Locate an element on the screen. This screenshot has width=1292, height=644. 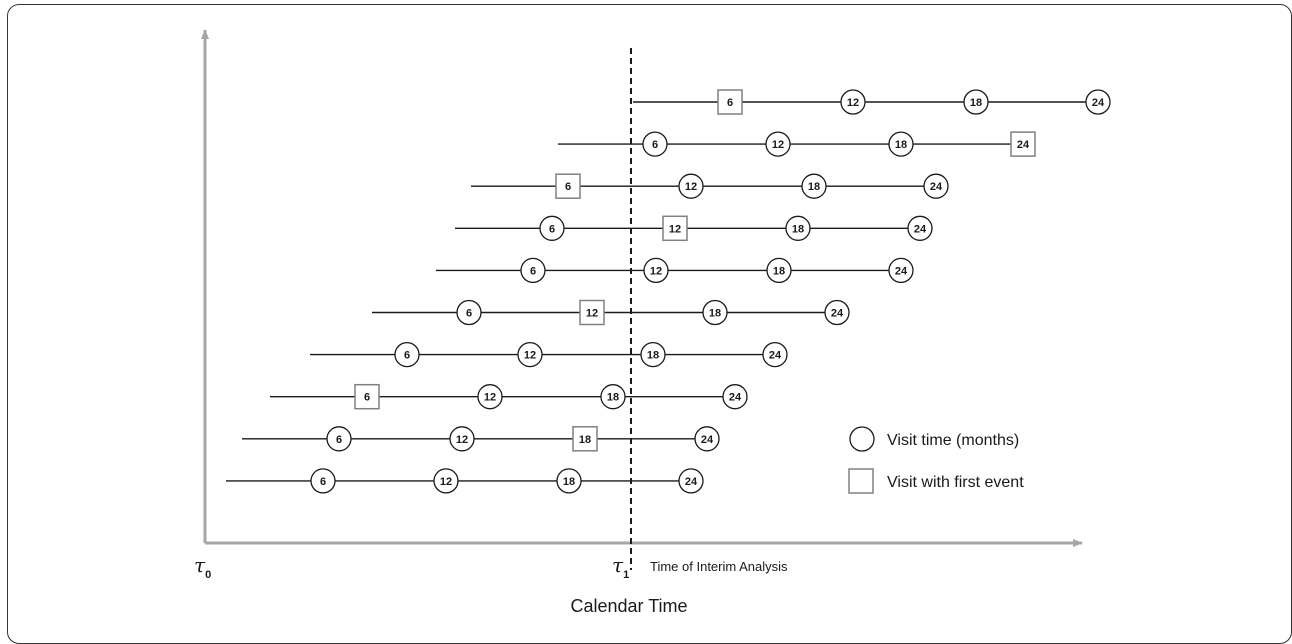
legend-circle-label: Visit time (months) is located at coordinates (953, 440).